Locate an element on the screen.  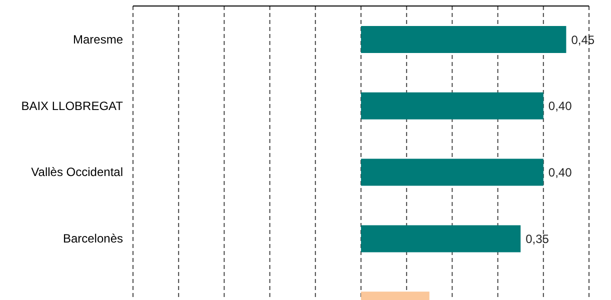
data-label: 0,45 is located at coordinates (583, 39).